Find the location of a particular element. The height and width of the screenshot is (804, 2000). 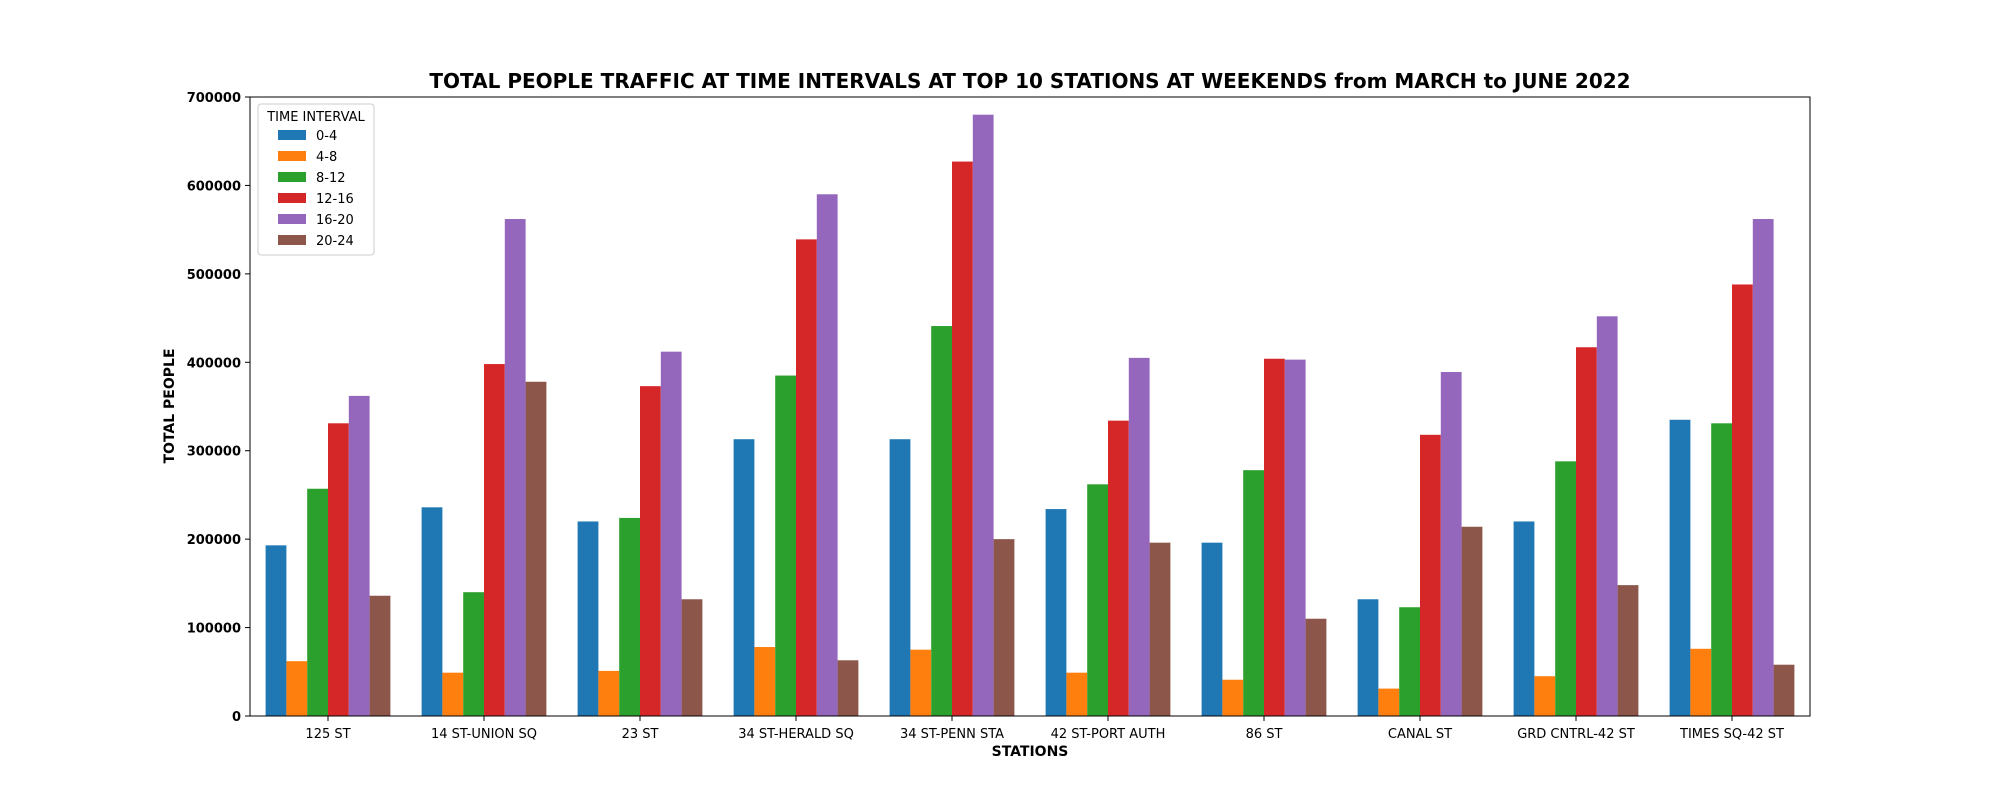

legend-label: 20-24 is located at coordinates (335, 241).